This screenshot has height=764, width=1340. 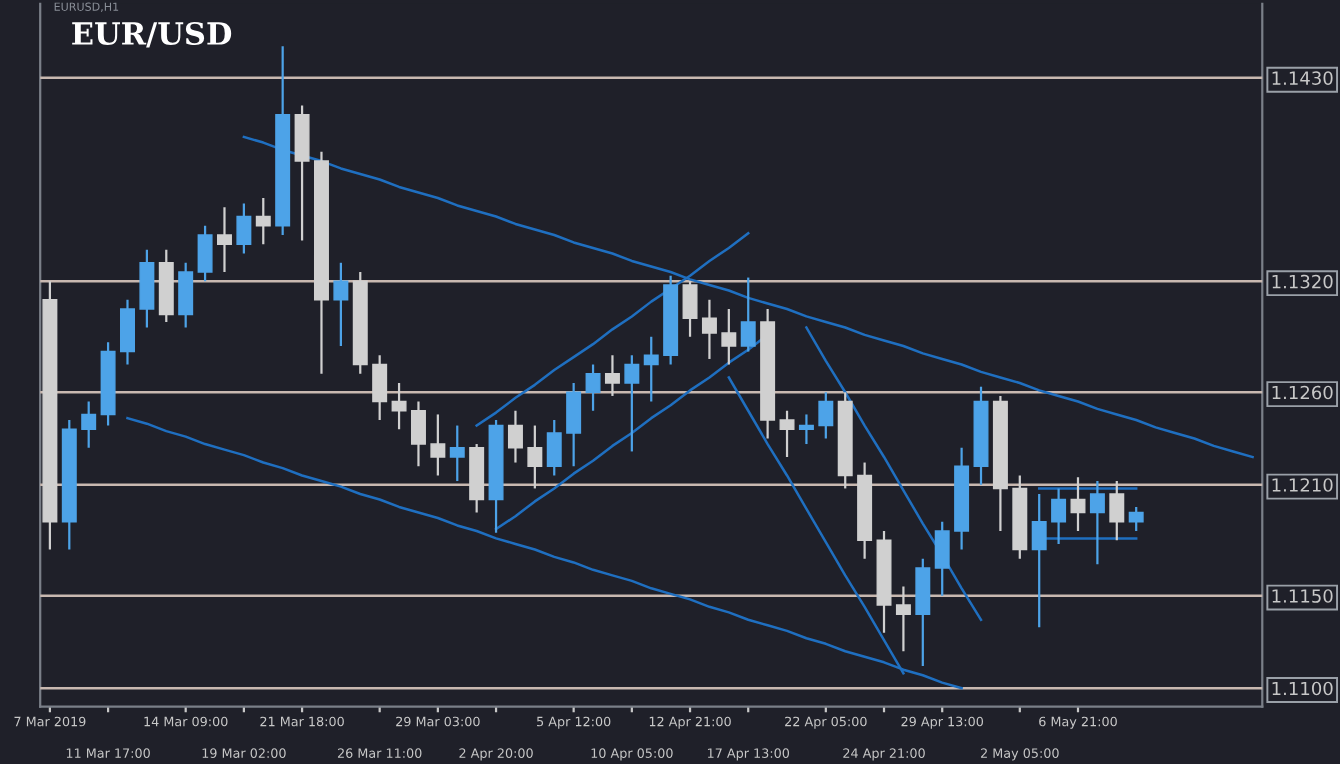 What do you see at coordinates (1302, 688) in the screenshot?
I see `y-tick-label: 1.1100` at bounding box center [1302, 688].